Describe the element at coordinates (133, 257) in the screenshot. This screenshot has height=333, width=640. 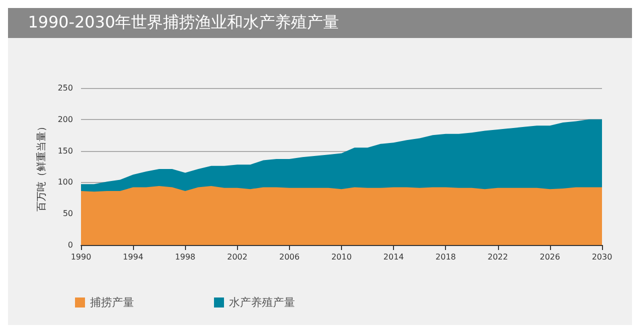
I see `x-tick-label: 1994` at that location.